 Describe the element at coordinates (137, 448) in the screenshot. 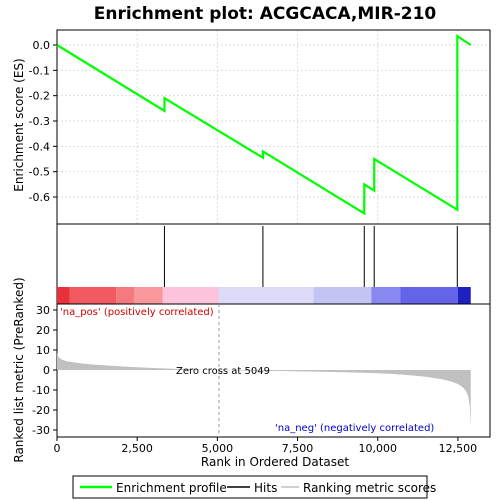

I see `metric-x-tick-label: 2,500` at that location.